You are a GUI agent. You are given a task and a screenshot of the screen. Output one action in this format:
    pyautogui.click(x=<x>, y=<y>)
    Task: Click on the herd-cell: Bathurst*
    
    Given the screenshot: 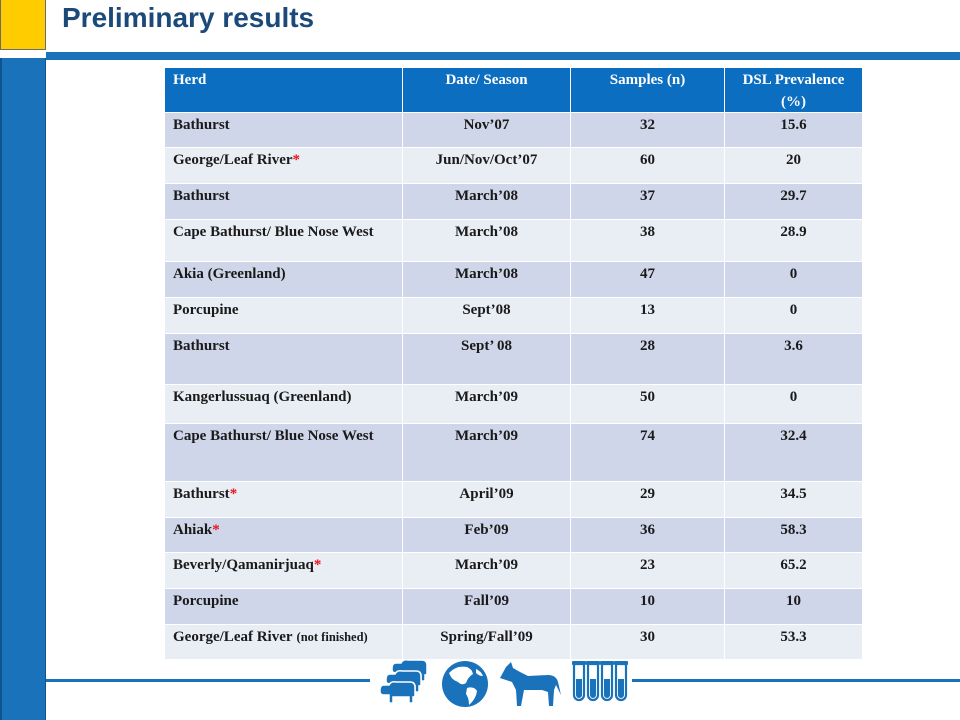 What is the action you would take?
    pyautogui.click(x=284, y=499)
    